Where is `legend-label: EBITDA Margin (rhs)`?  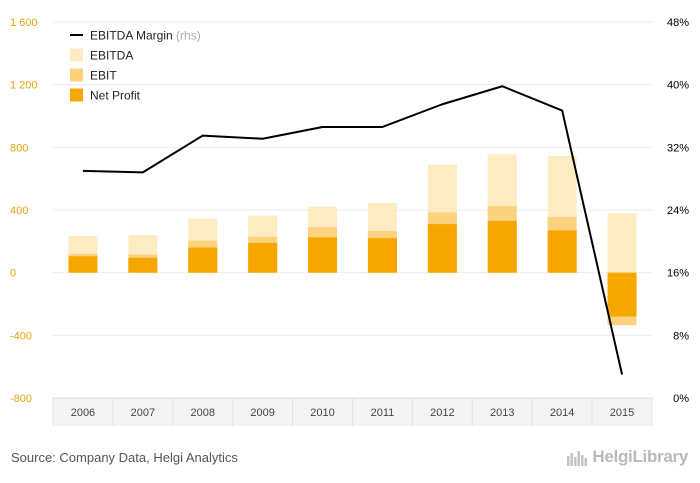
legend-label: EBITDA Margin (rhs) is located at coordinates (145, 36).